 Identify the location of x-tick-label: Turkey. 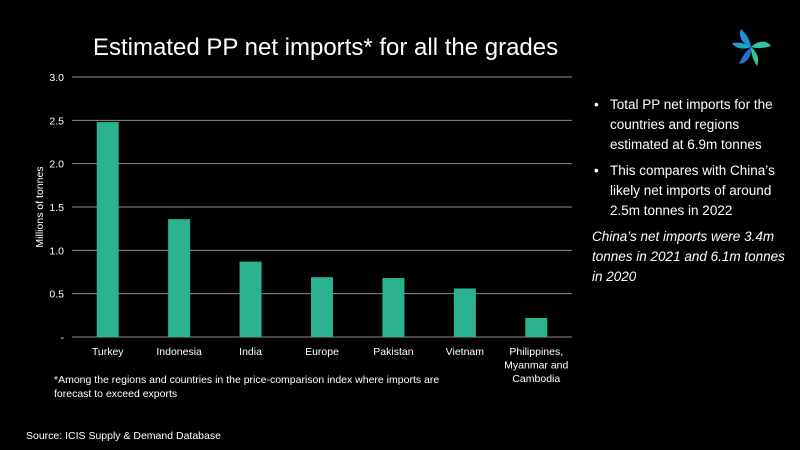
(108, 352).